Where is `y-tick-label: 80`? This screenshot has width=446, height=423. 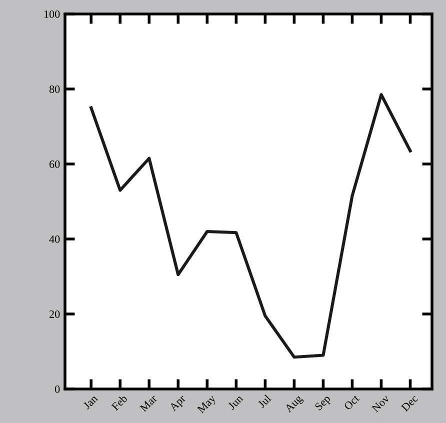
y-tick-label: 80 is located at coordinates (54, 89).